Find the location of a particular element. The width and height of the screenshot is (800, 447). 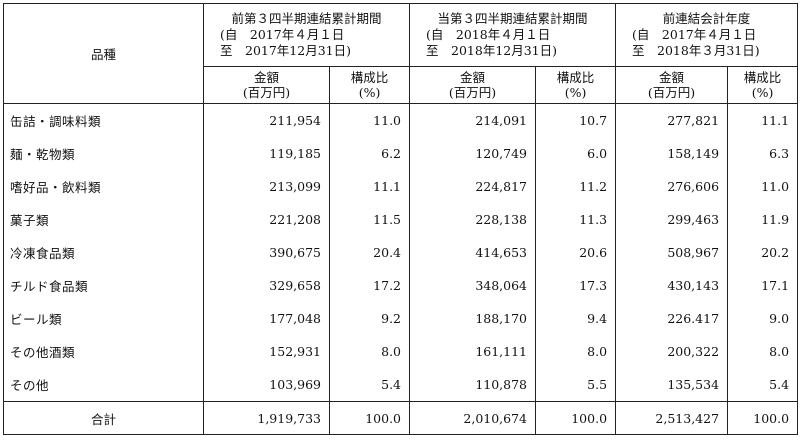

amount-cell: 228,138 is located at coordinates (473, 219).